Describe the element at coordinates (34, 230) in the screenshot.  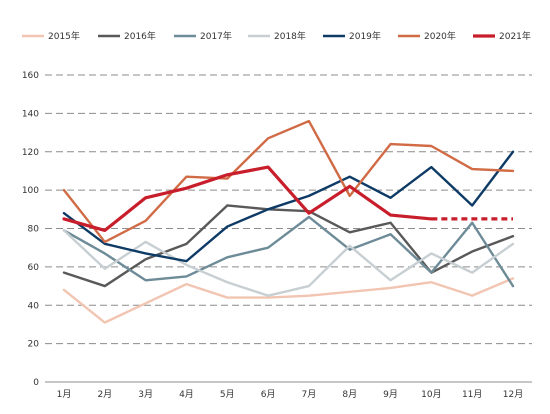
I see `y-tick-label: 80` at that location.